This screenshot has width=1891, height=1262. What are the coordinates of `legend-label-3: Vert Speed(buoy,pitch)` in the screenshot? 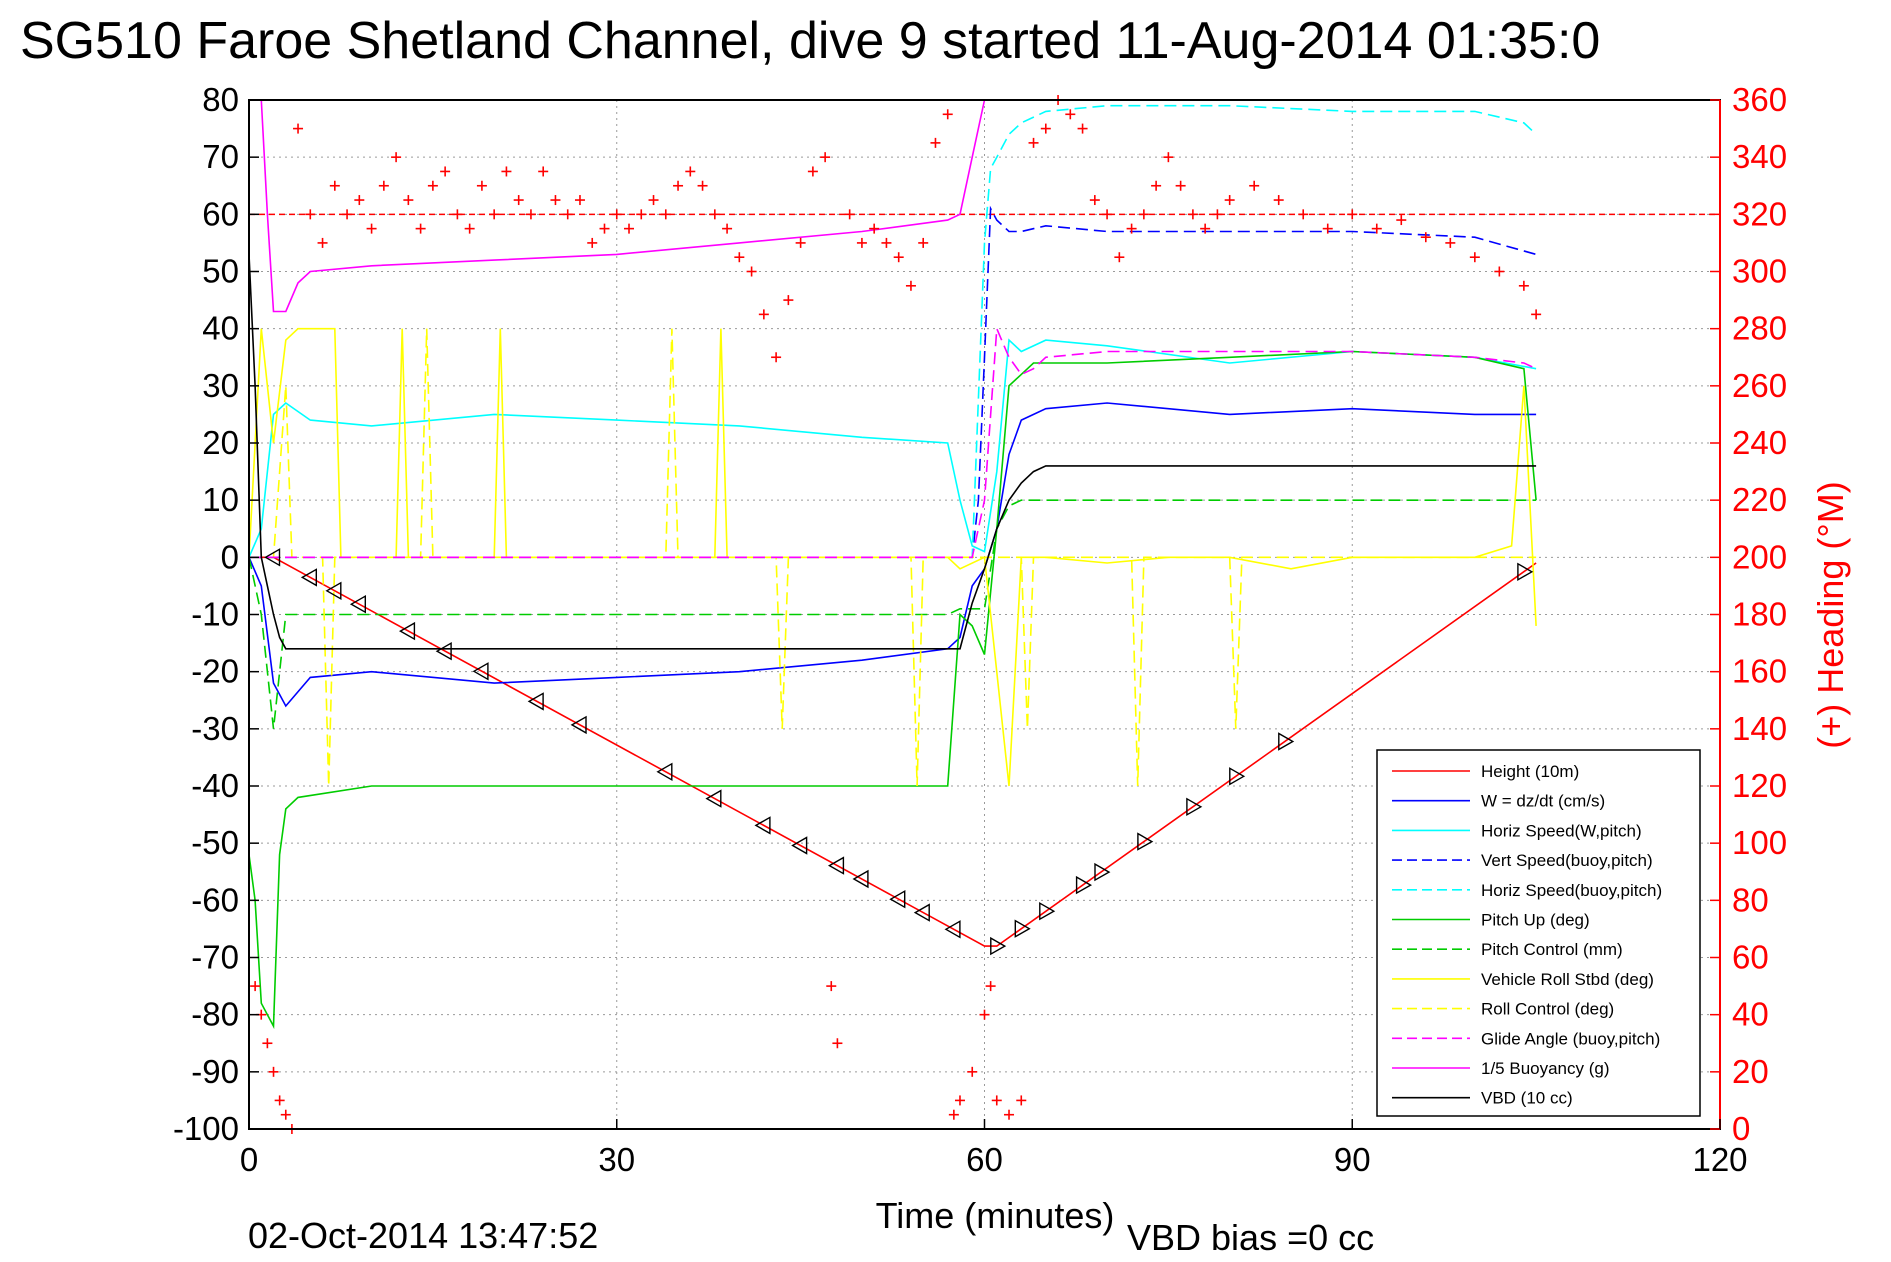 It's located at (1567, 860).